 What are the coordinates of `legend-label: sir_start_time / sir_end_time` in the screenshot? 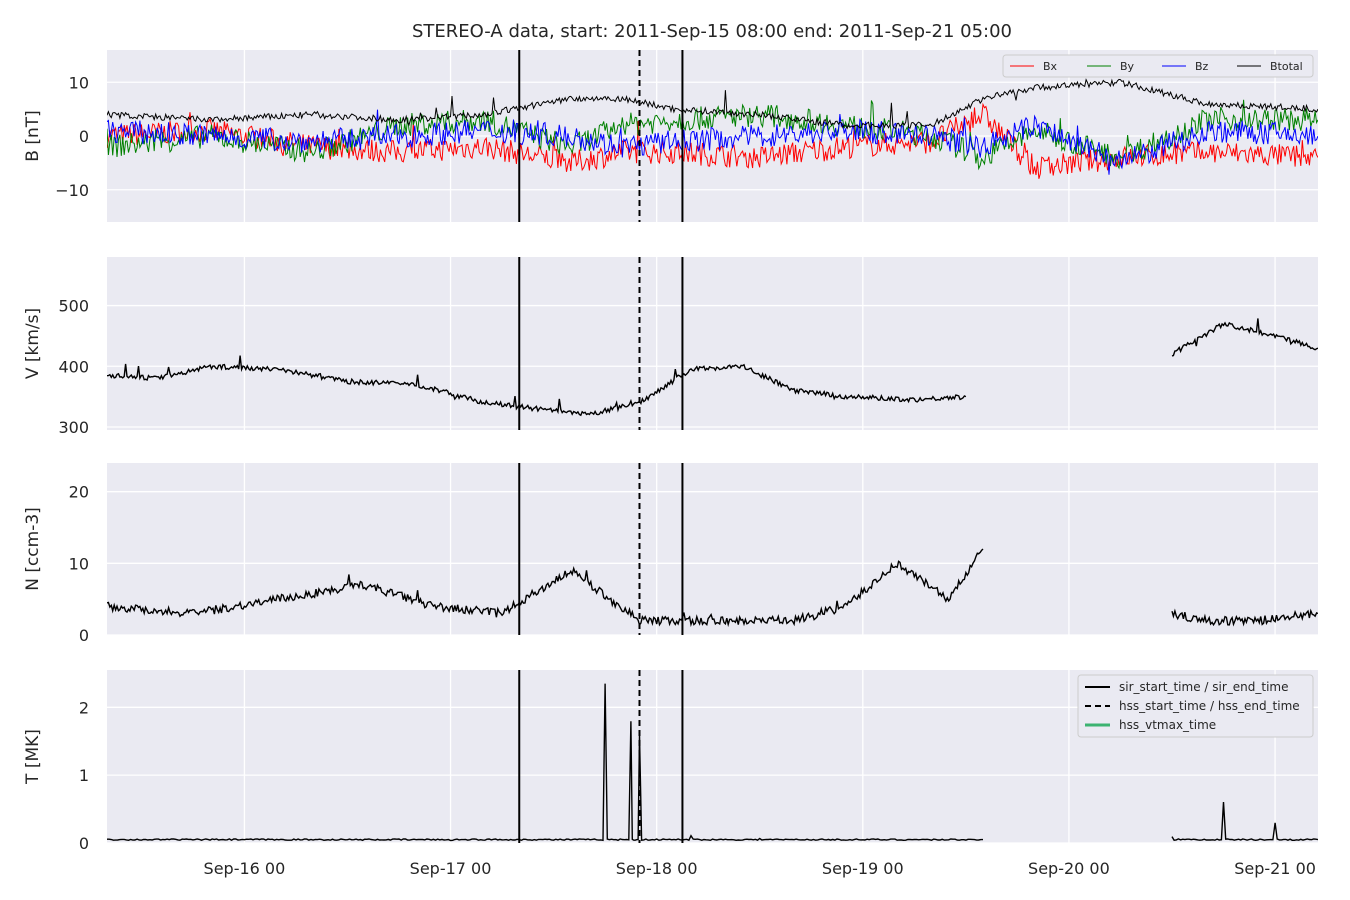 It's located at (1204, 687).